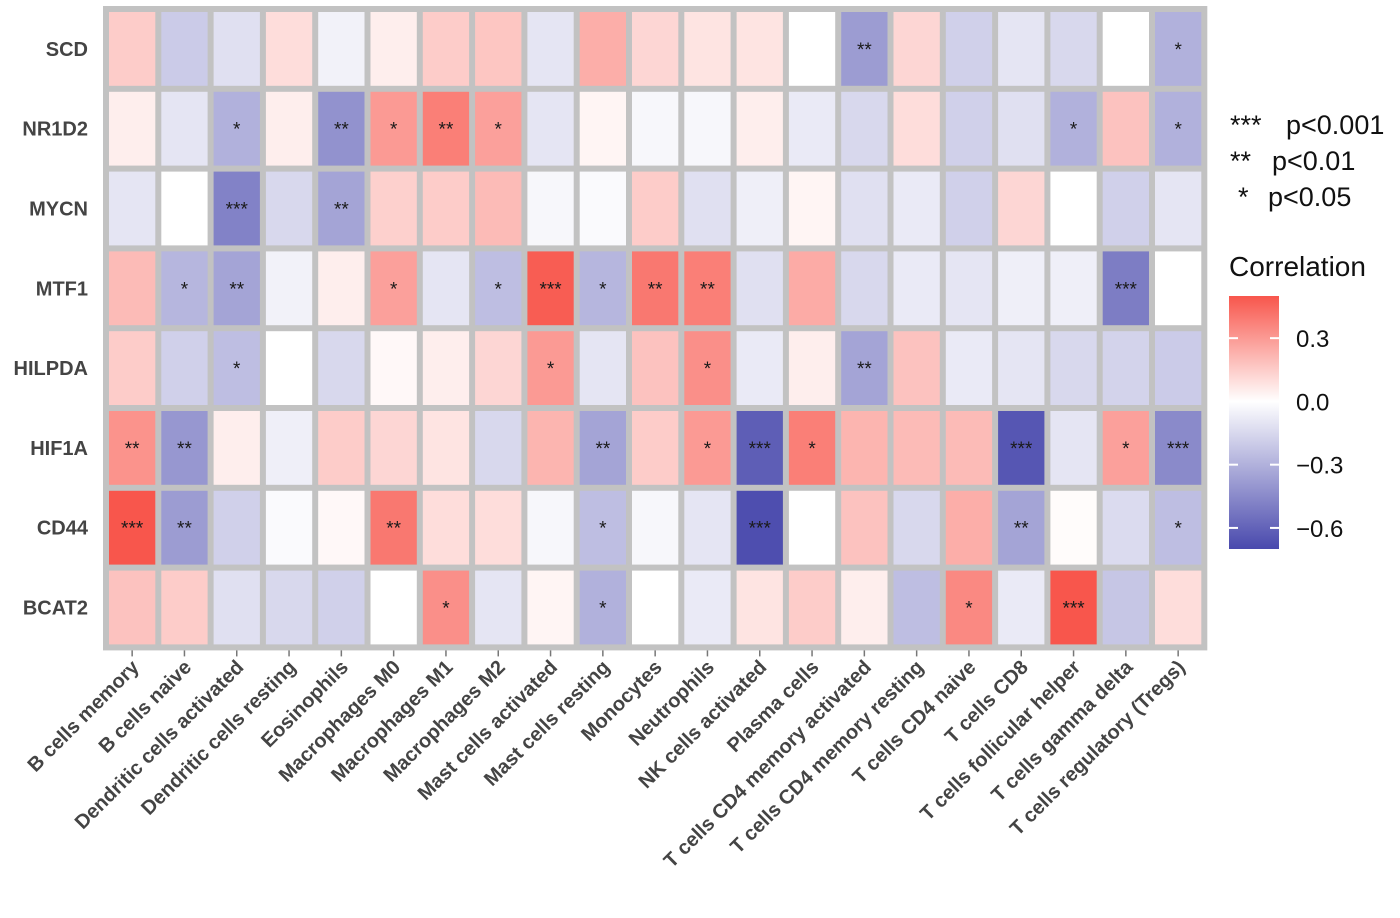 This screenshot has width=1400, height=918. Describe the element at coordinates (1312, 339) in the screenshot. I see `legend-tick-label: 0.3` at that location.